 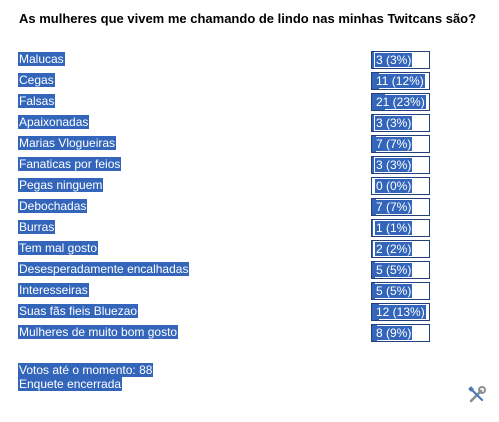 I want to click on poll-option-label: Marias Vlogueiras, so click(x=67, y=143).